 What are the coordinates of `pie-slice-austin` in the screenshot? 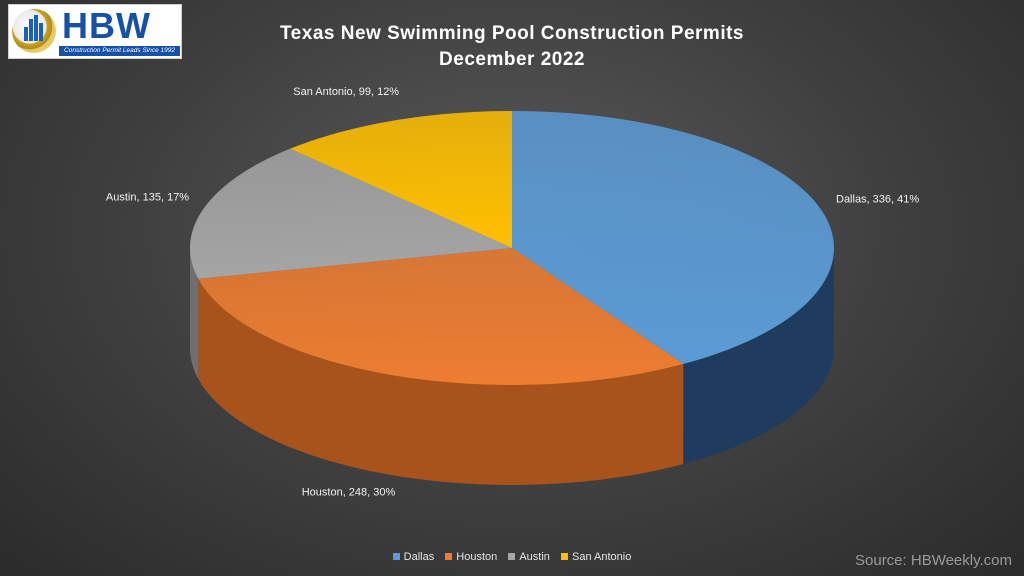 It's located at (351, 213).